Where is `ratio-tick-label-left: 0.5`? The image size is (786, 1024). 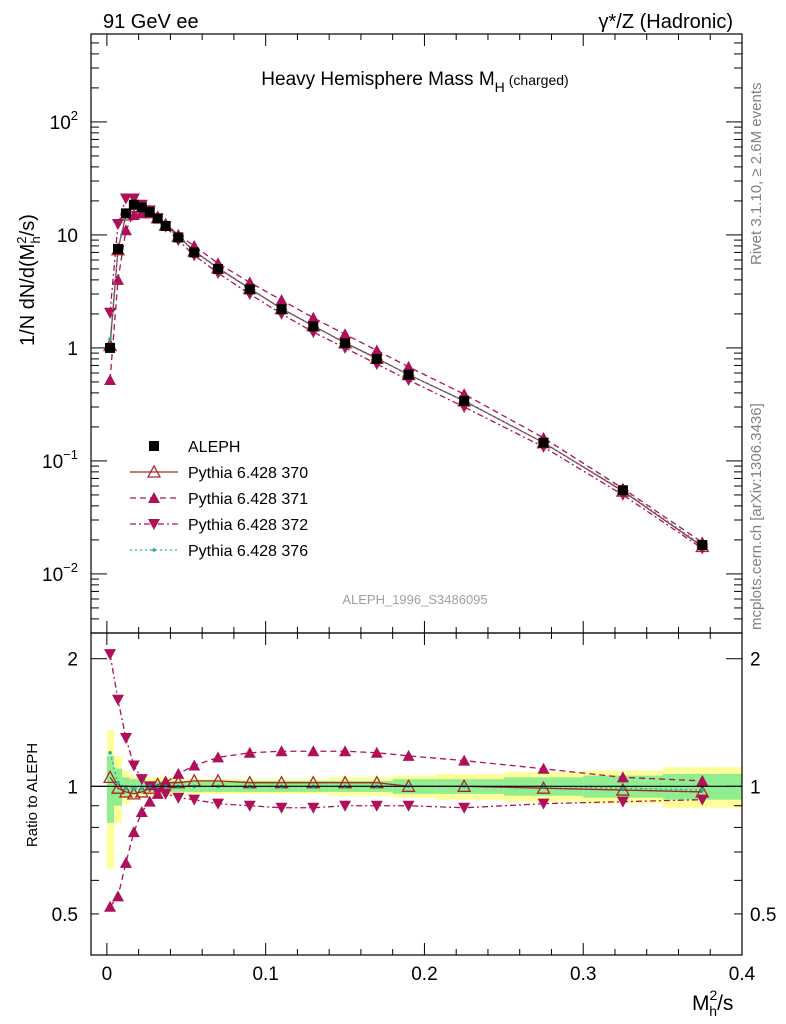
ratio-tick-label-left: 0.5 is located at coordinates (65, 915).